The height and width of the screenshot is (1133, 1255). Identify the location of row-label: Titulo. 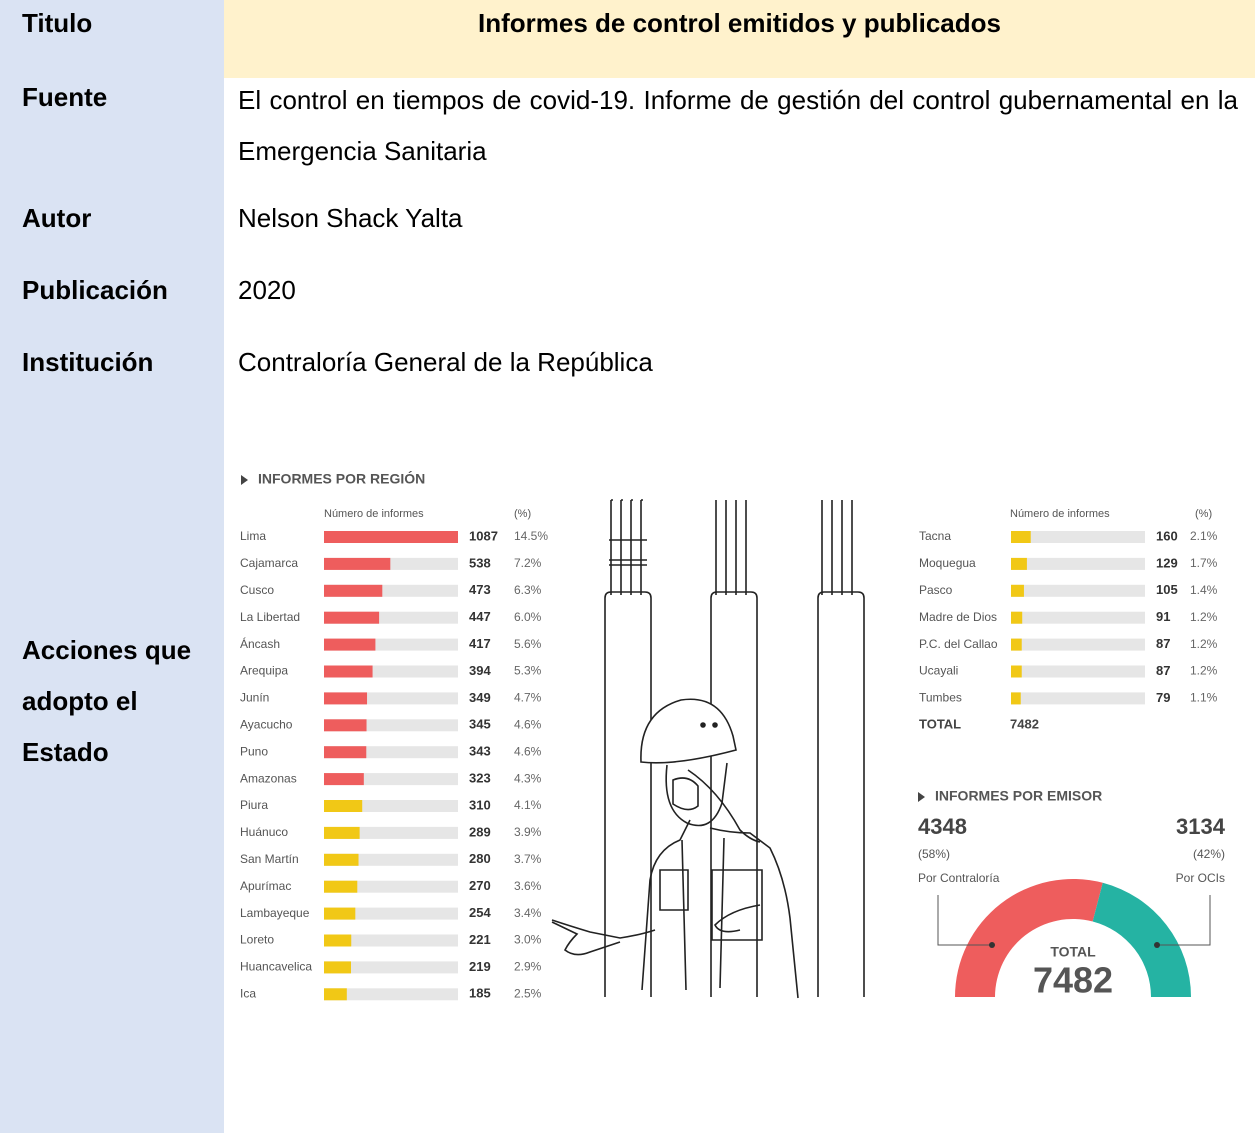
(57, 23).